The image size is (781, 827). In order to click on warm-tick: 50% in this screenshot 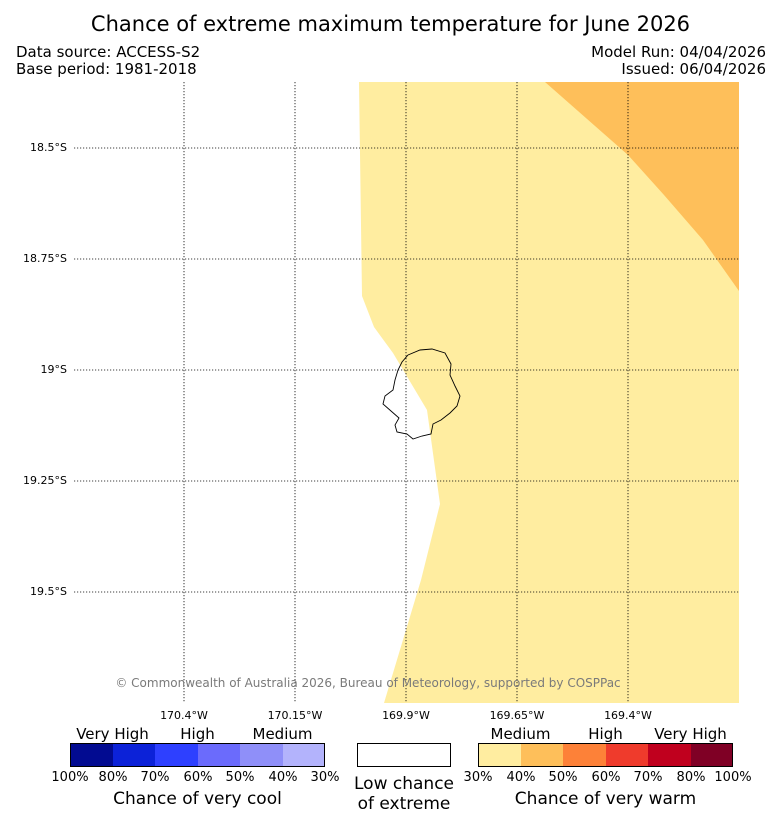, I will do `click(563, 777)`.